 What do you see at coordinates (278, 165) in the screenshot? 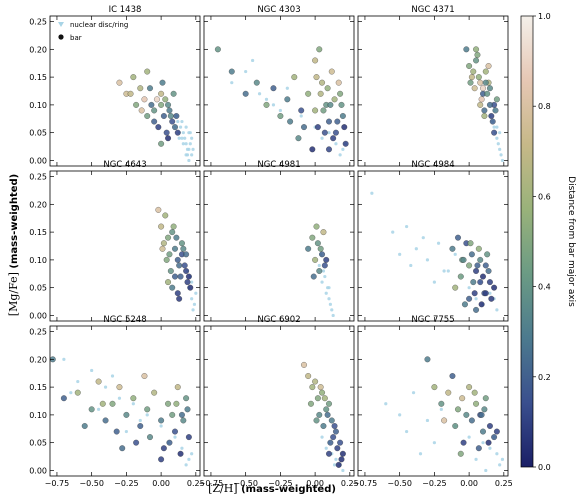
I see `panel-title: NGC 4981` at bounding box center [278, 165].